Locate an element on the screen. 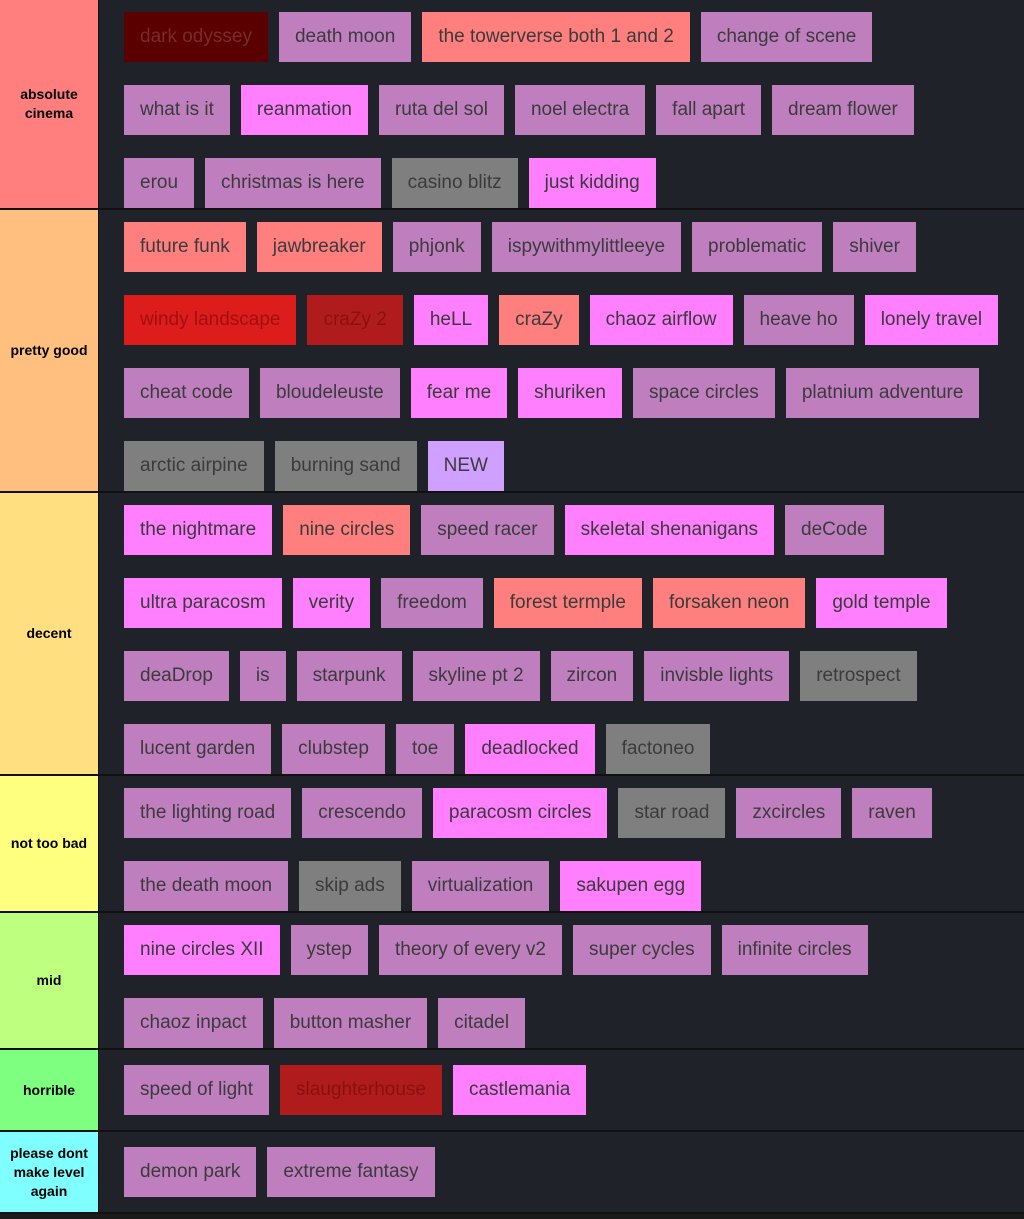 This screenshot has height=1219, width=1024. tier-item: deCode is located at coordinates (834, 530).